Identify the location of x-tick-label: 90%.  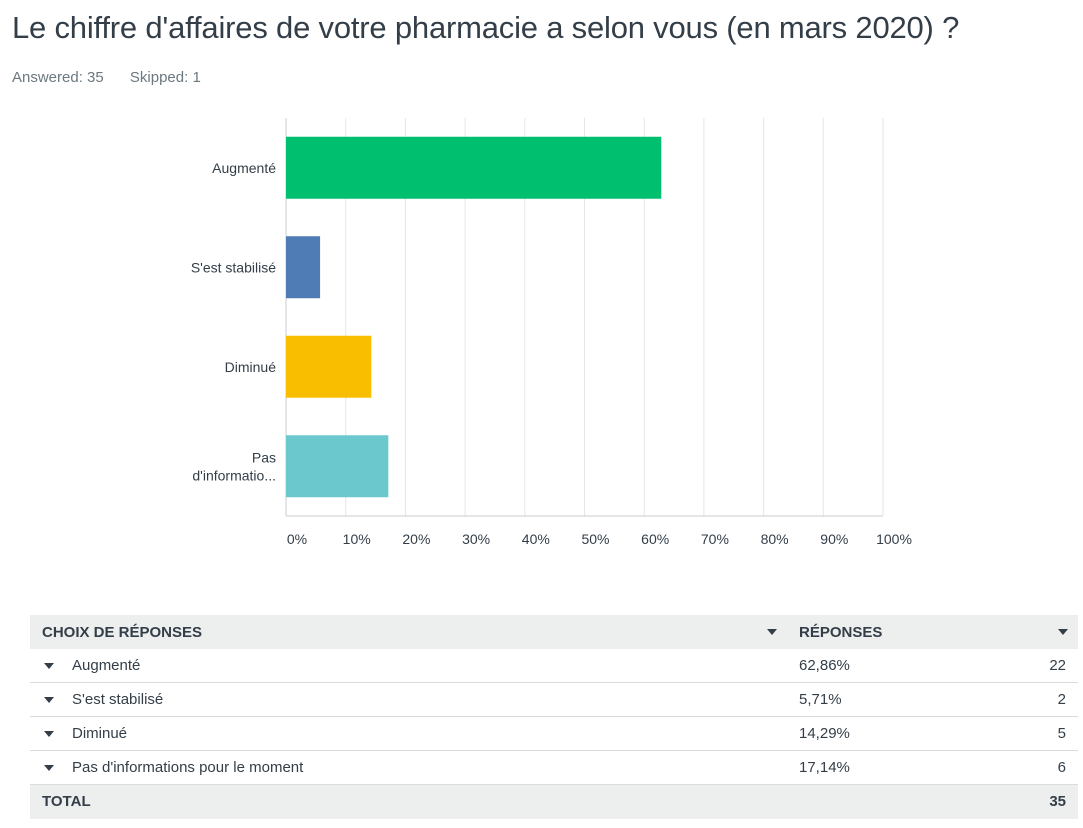
(834, 539).